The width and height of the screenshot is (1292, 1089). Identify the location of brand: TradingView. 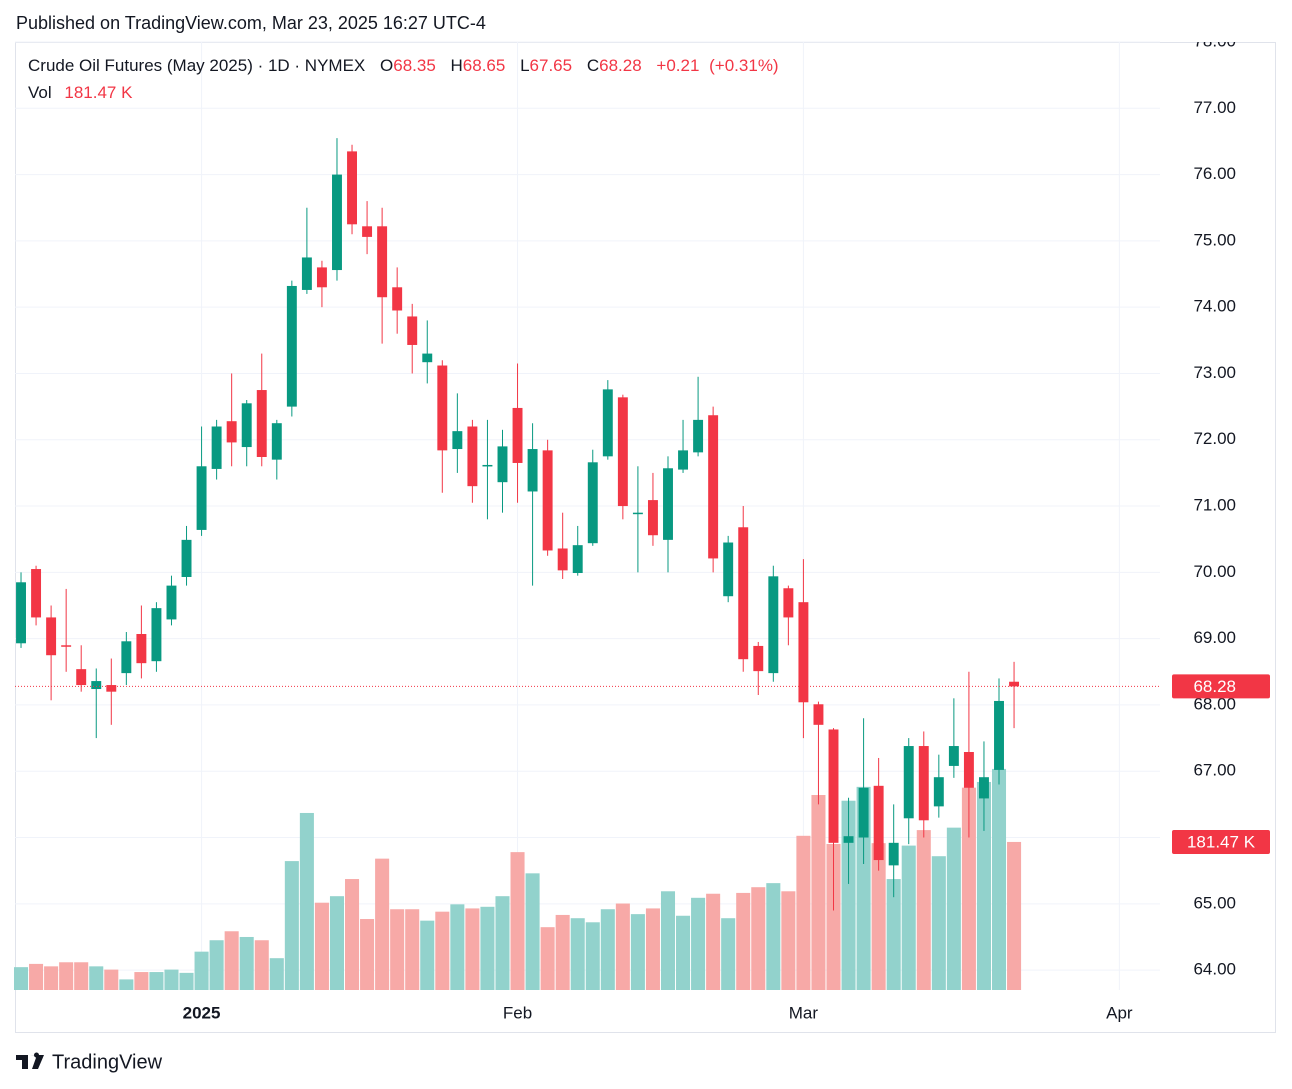
(89, 1062).